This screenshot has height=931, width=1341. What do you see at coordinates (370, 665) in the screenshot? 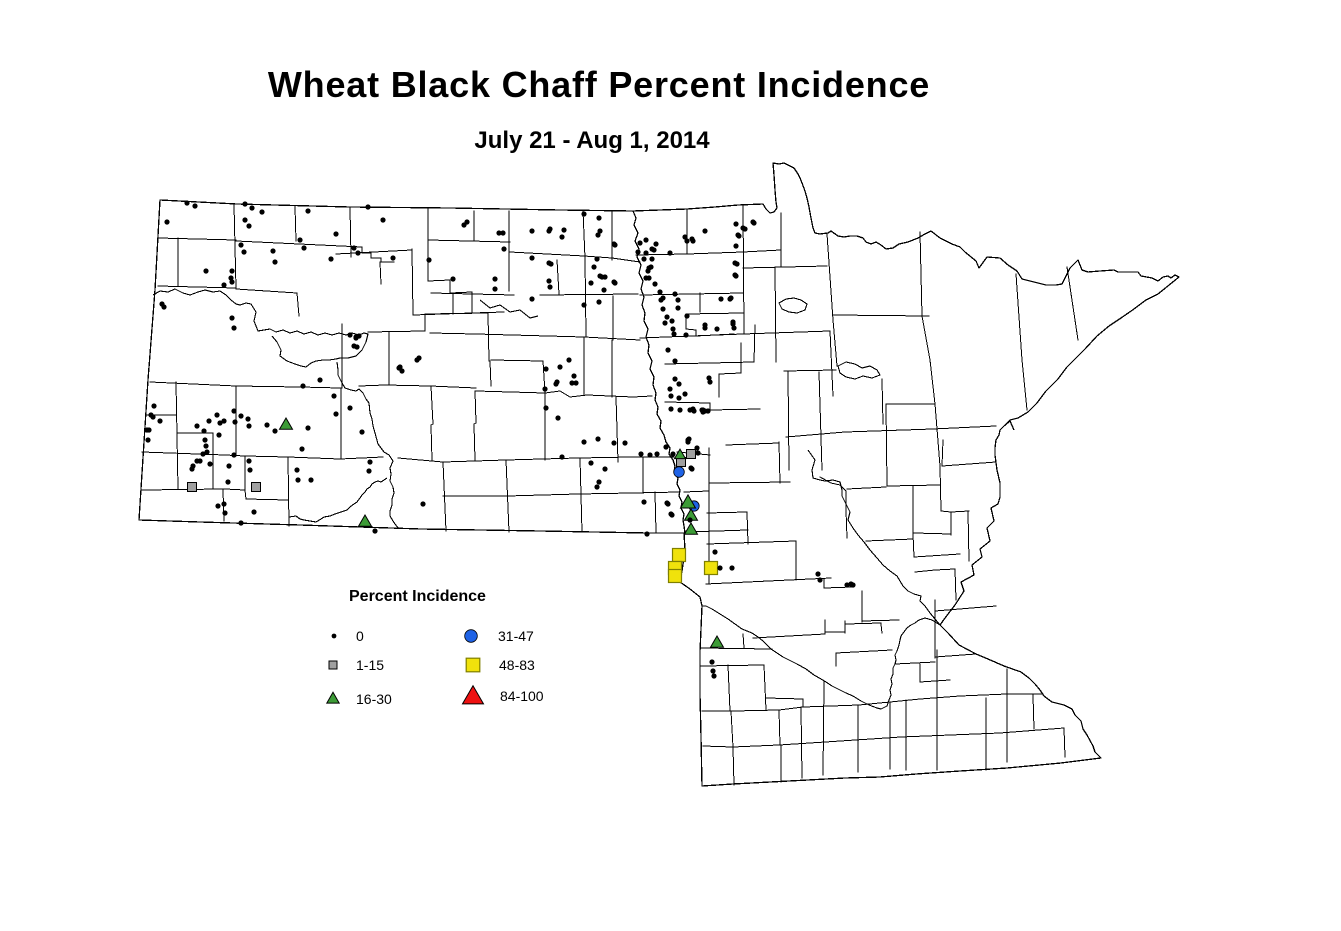
I see `svg-text: 1-15` at bounding box center [370, 665].